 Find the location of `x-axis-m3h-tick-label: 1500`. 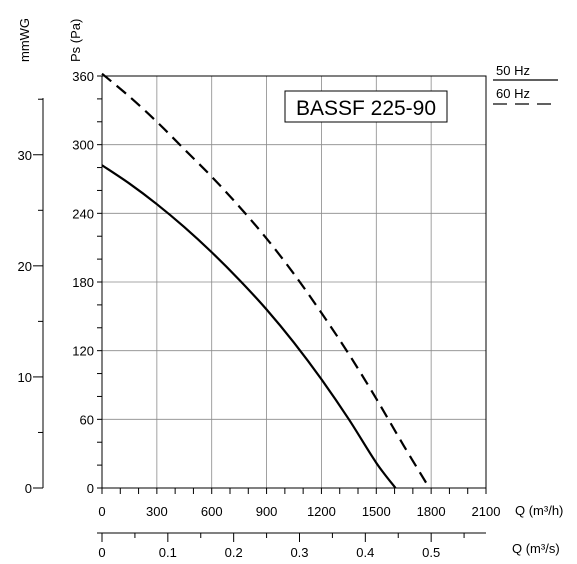

x-axis-m3h-tick-label: 1500 is located at coordinates (376, 511).